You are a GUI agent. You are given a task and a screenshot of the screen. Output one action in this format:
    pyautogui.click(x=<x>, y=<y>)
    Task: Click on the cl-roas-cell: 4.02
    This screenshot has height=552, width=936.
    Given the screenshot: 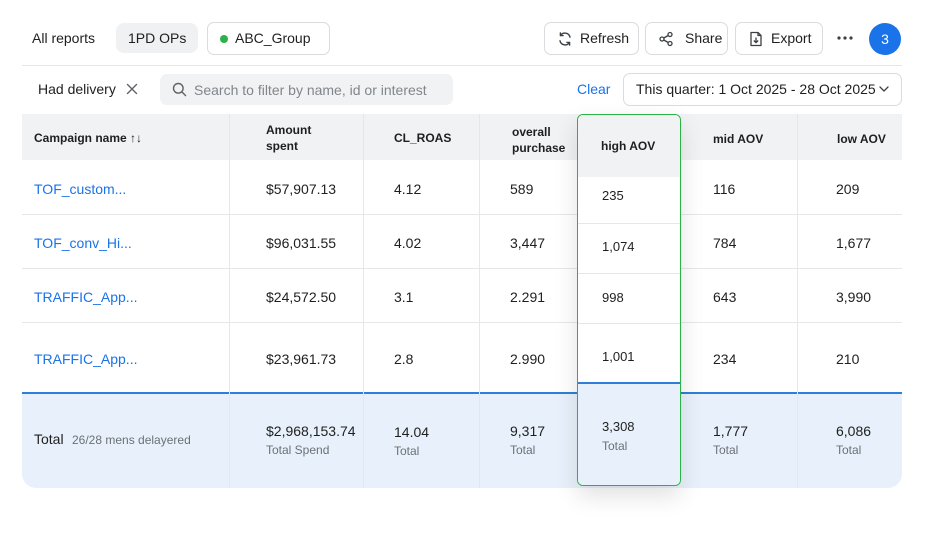 What is the action you would take?
    pyautogui.click(x=408, y=243)
    